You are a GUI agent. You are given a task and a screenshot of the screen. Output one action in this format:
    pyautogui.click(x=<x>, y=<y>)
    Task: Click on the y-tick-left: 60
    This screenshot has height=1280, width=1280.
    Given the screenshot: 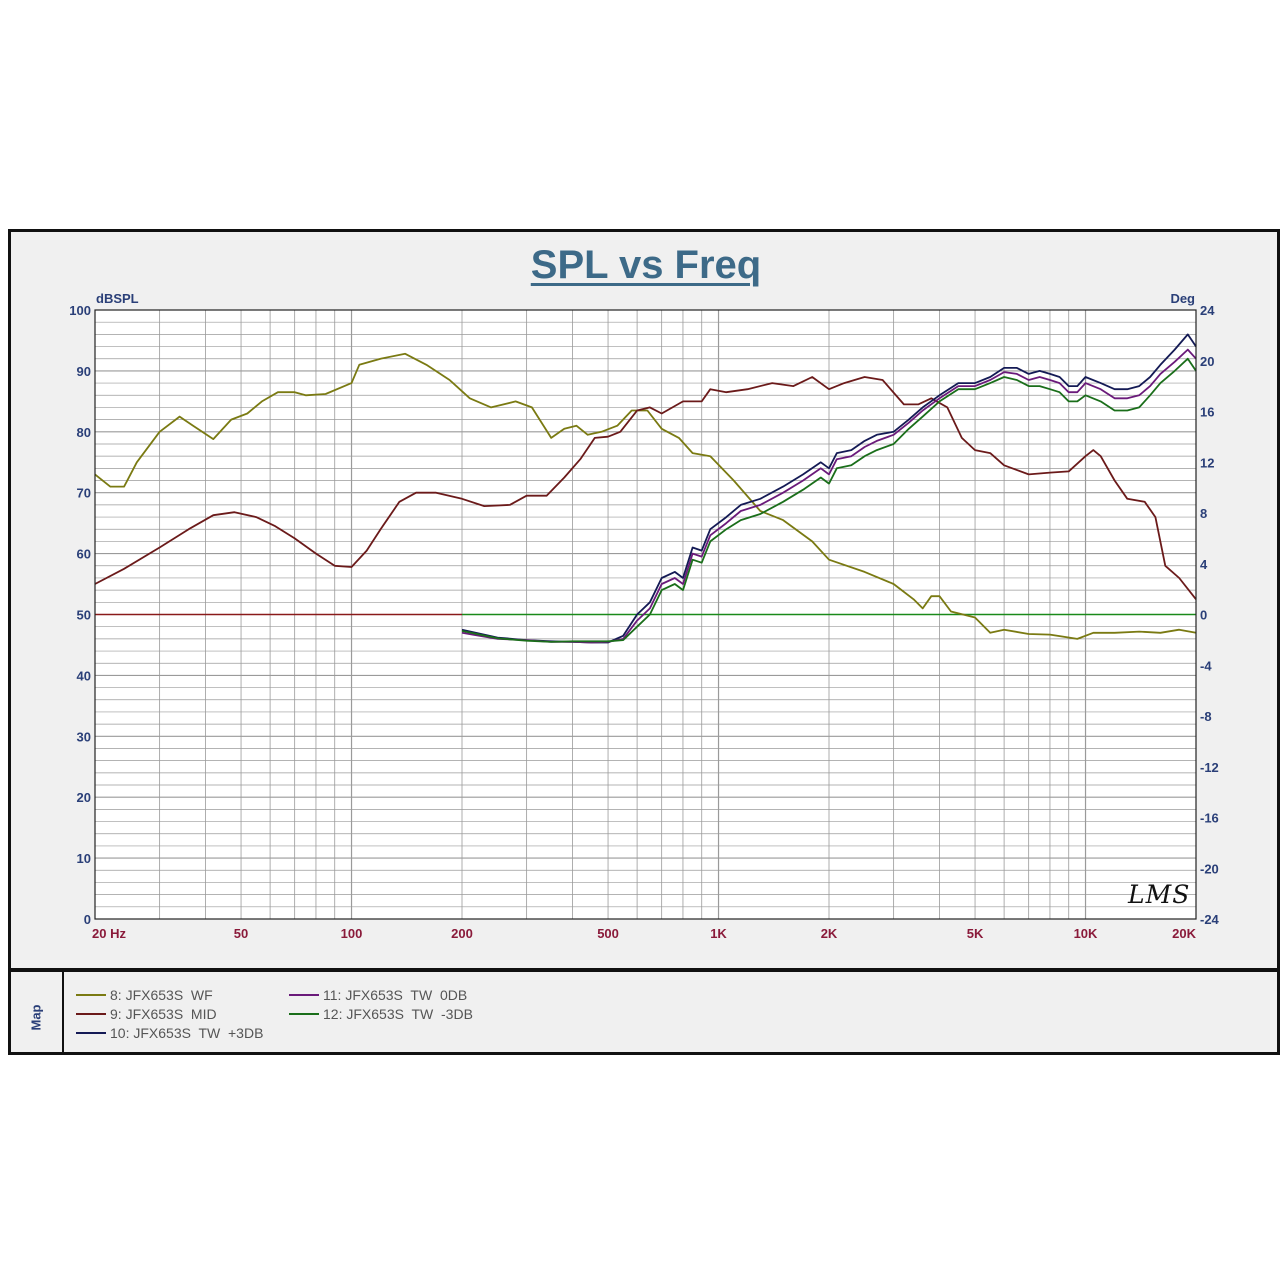 What is the action you would take?
    pyautogui.click(x=84, y=554)
    